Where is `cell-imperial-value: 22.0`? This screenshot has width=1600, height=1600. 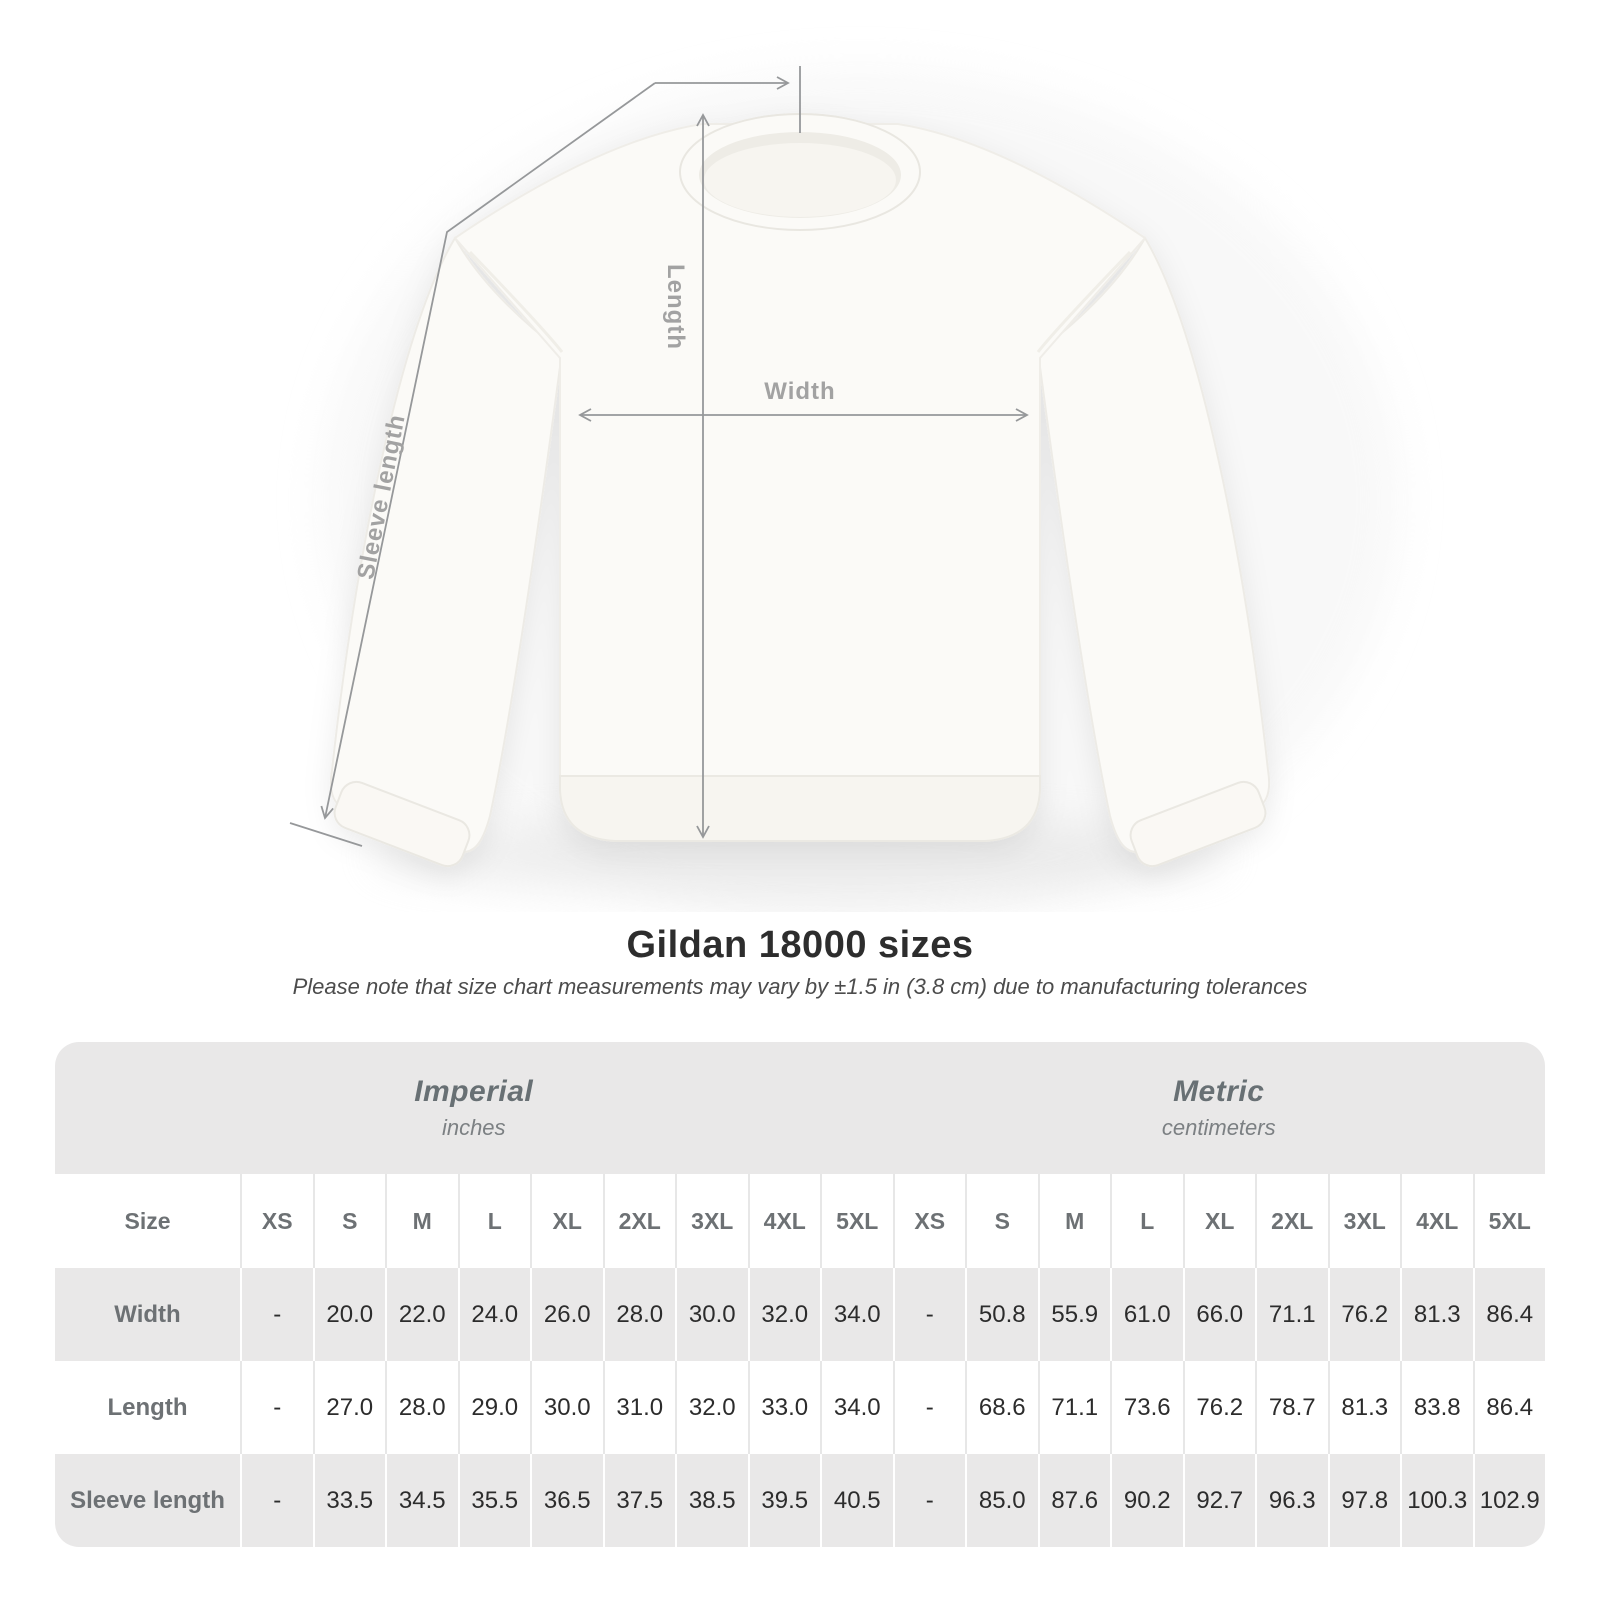
cell-imperial-value: 22.0 is located at coordinates (421, 1314).